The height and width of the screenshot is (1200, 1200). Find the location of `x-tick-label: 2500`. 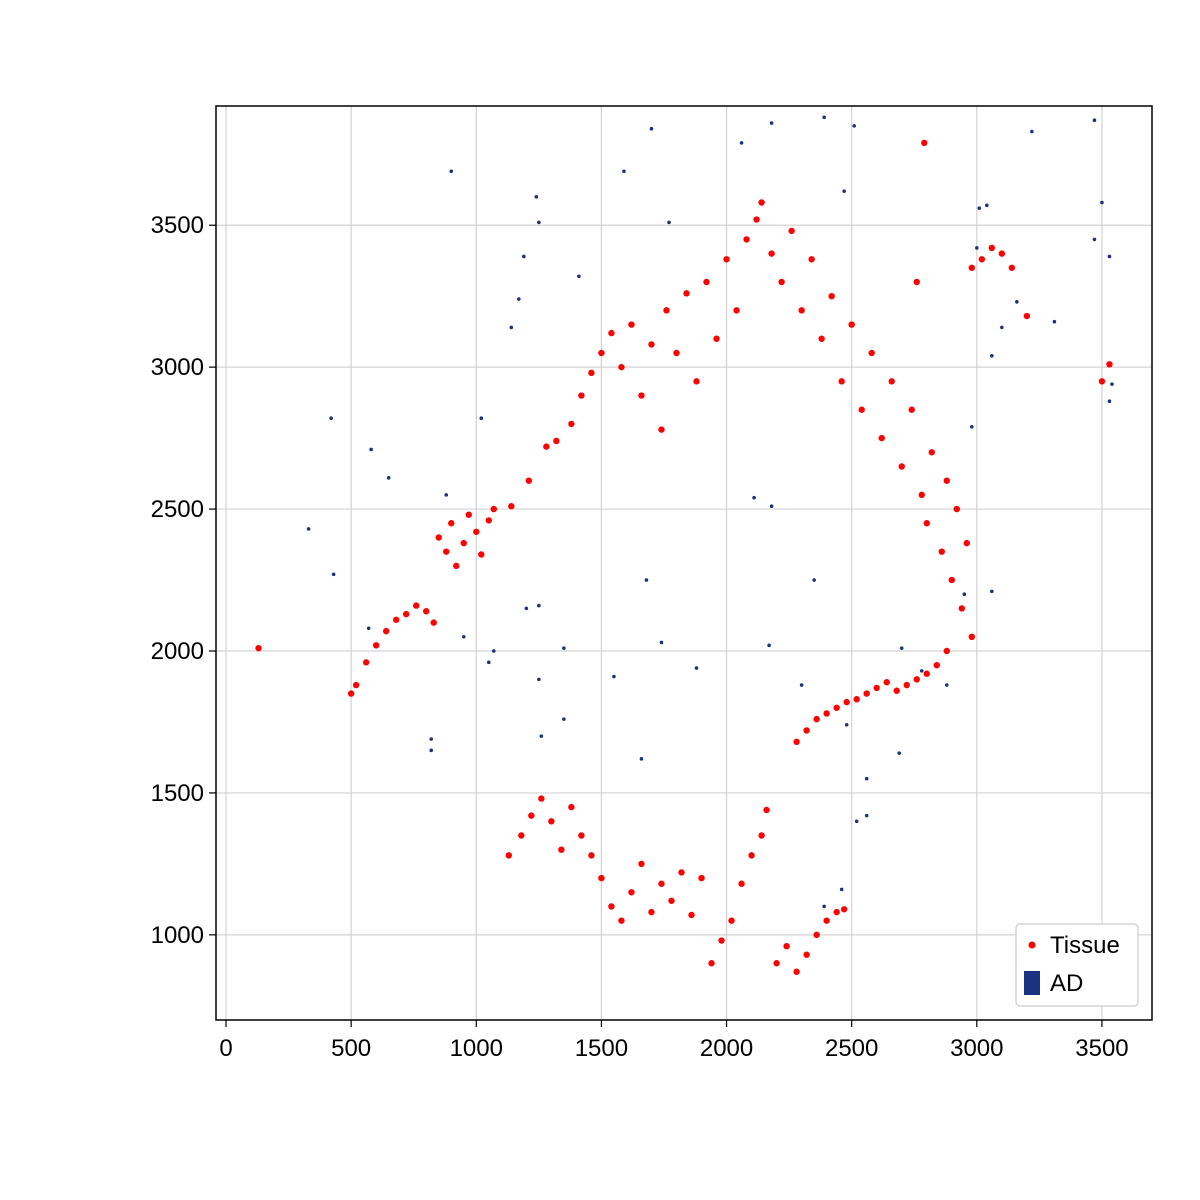

x-tick-label: 2500 is located at coordinates (851, 1048).